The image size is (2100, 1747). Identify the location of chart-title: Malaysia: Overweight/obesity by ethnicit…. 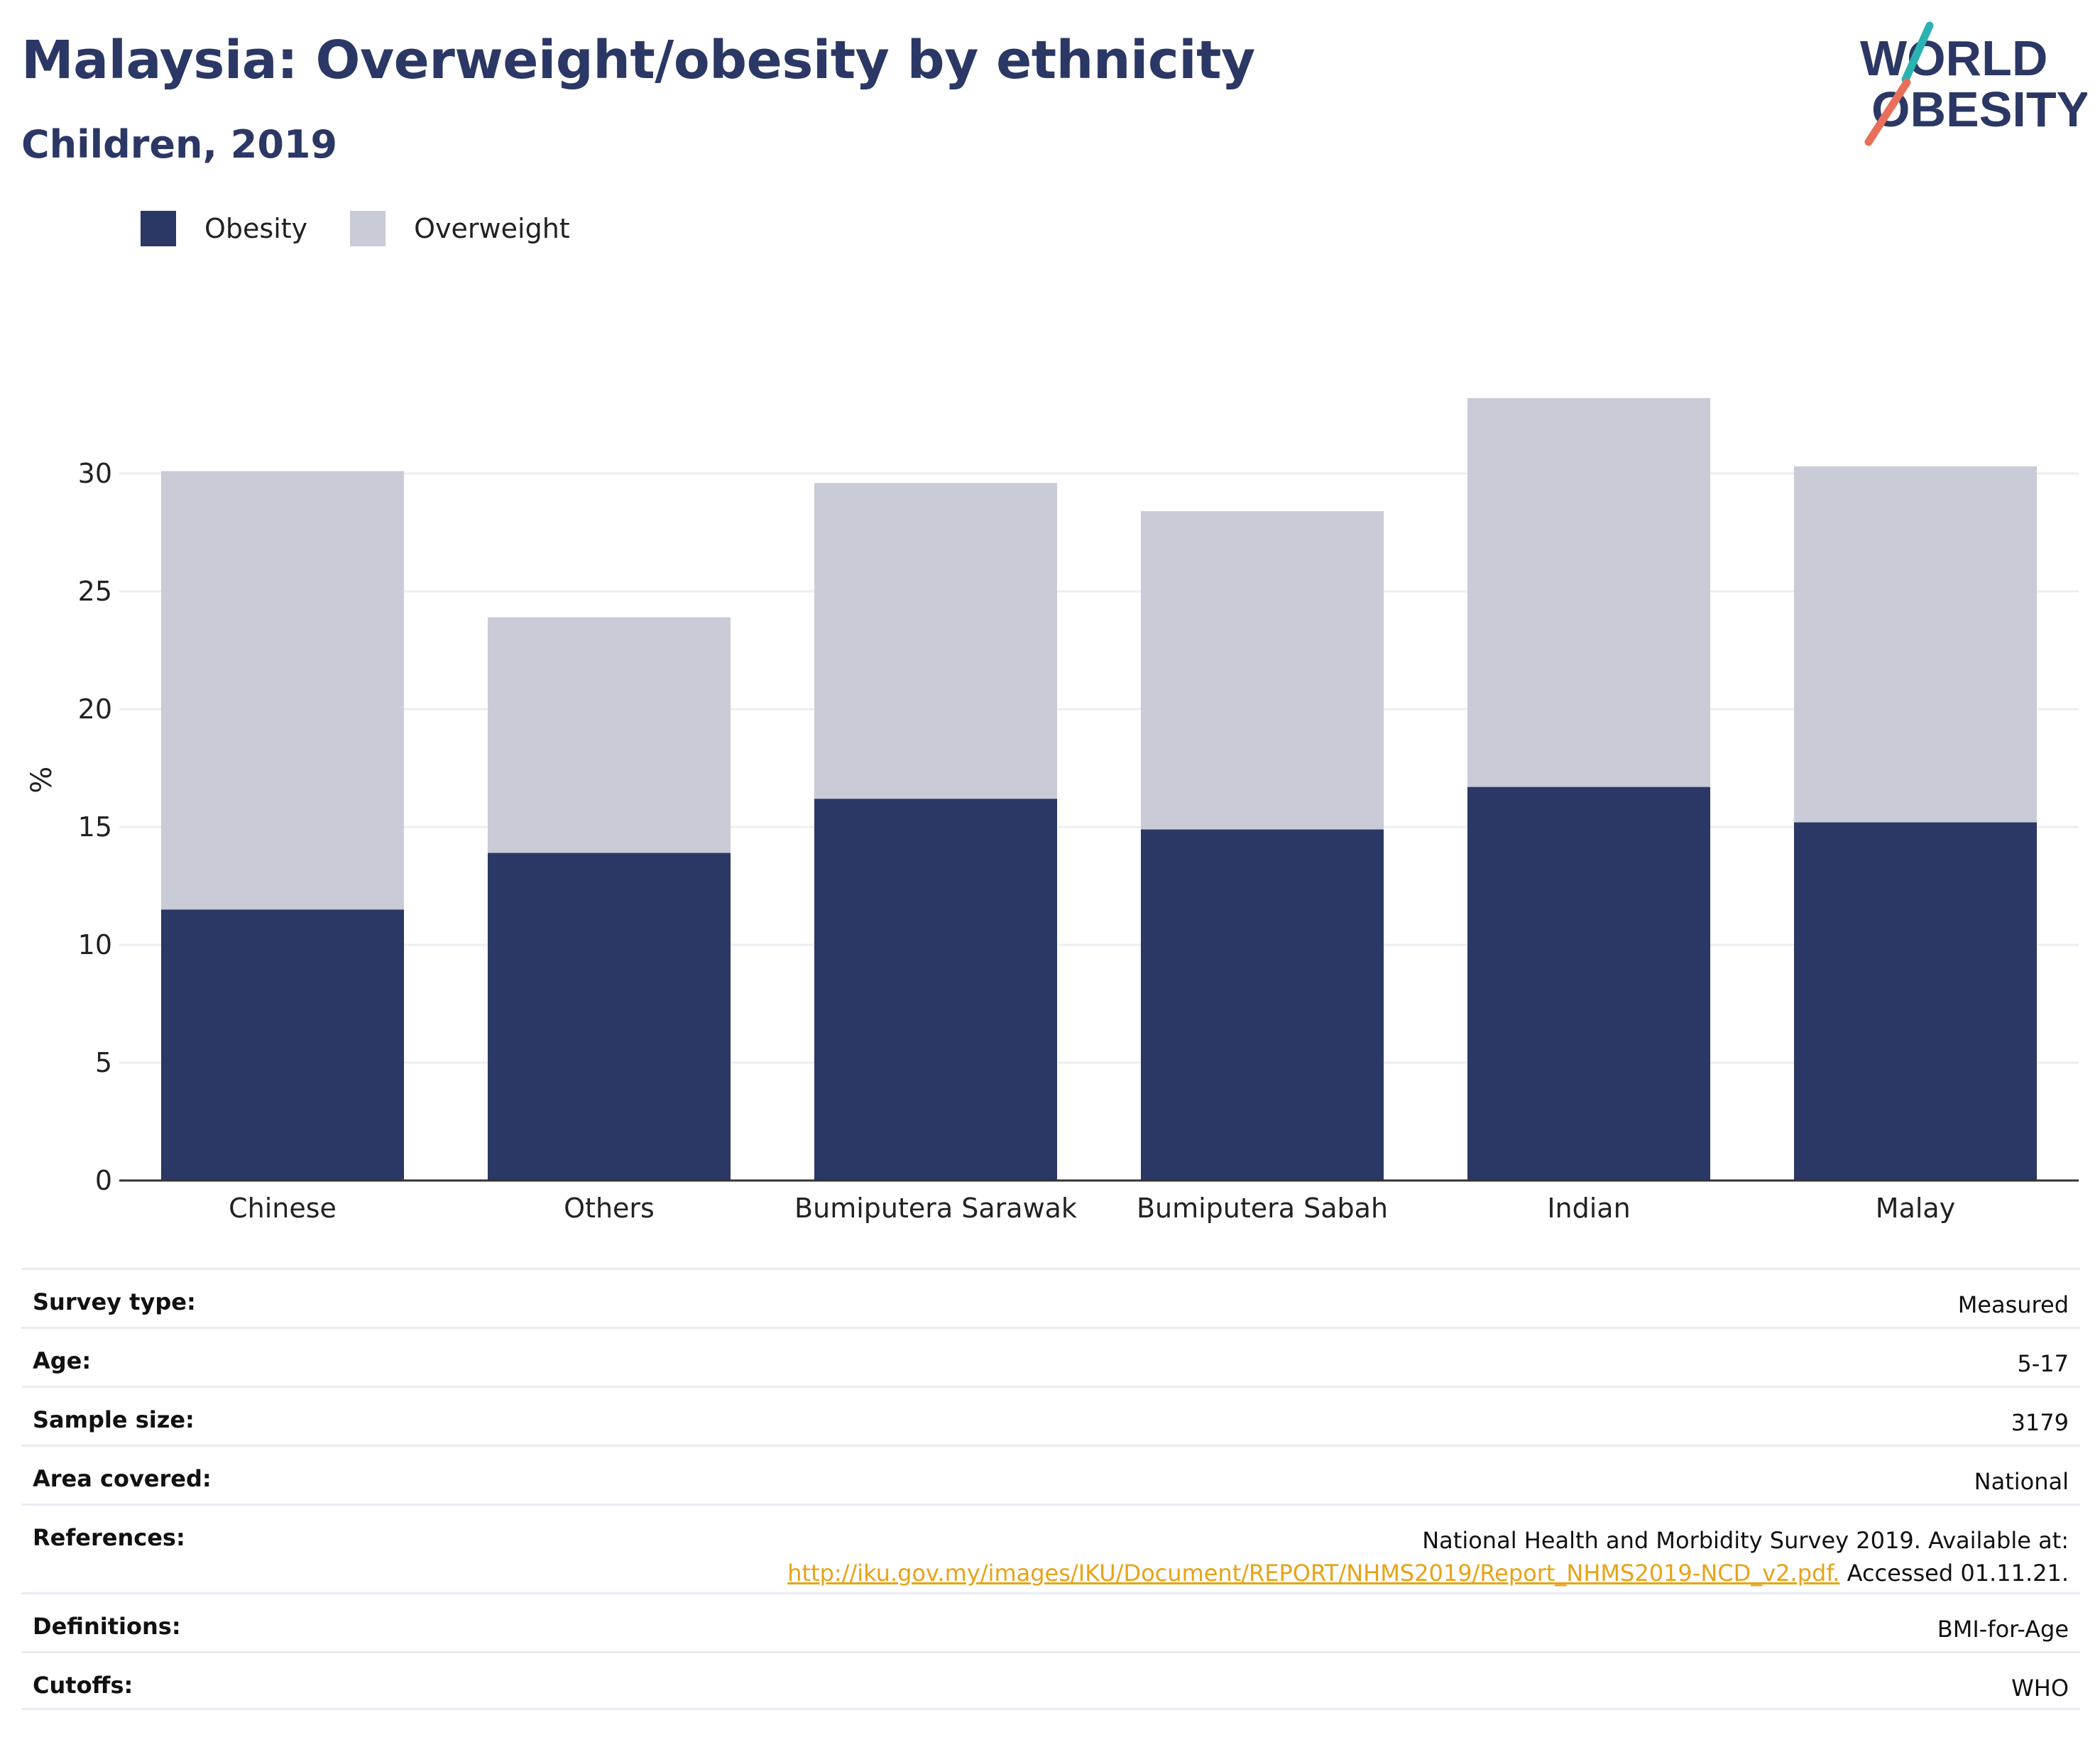
(638, 60).